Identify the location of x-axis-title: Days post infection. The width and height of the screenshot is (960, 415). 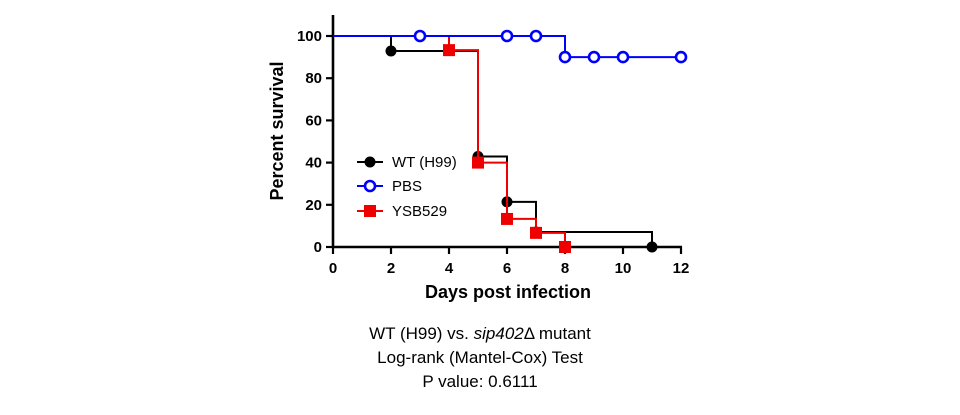
(508, 292).